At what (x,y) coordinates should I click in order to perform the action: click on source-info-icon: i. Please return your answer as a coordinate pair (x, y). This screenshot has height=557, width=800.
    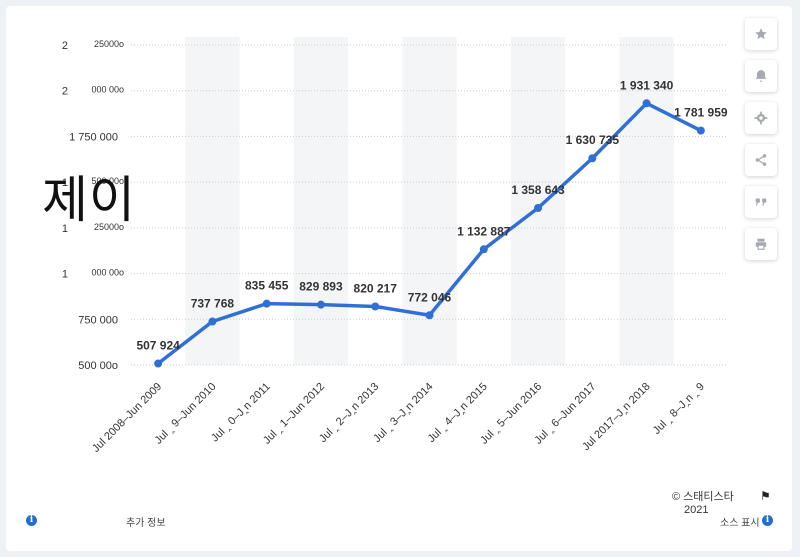
    Looking at the image, I should click on (767, 520).